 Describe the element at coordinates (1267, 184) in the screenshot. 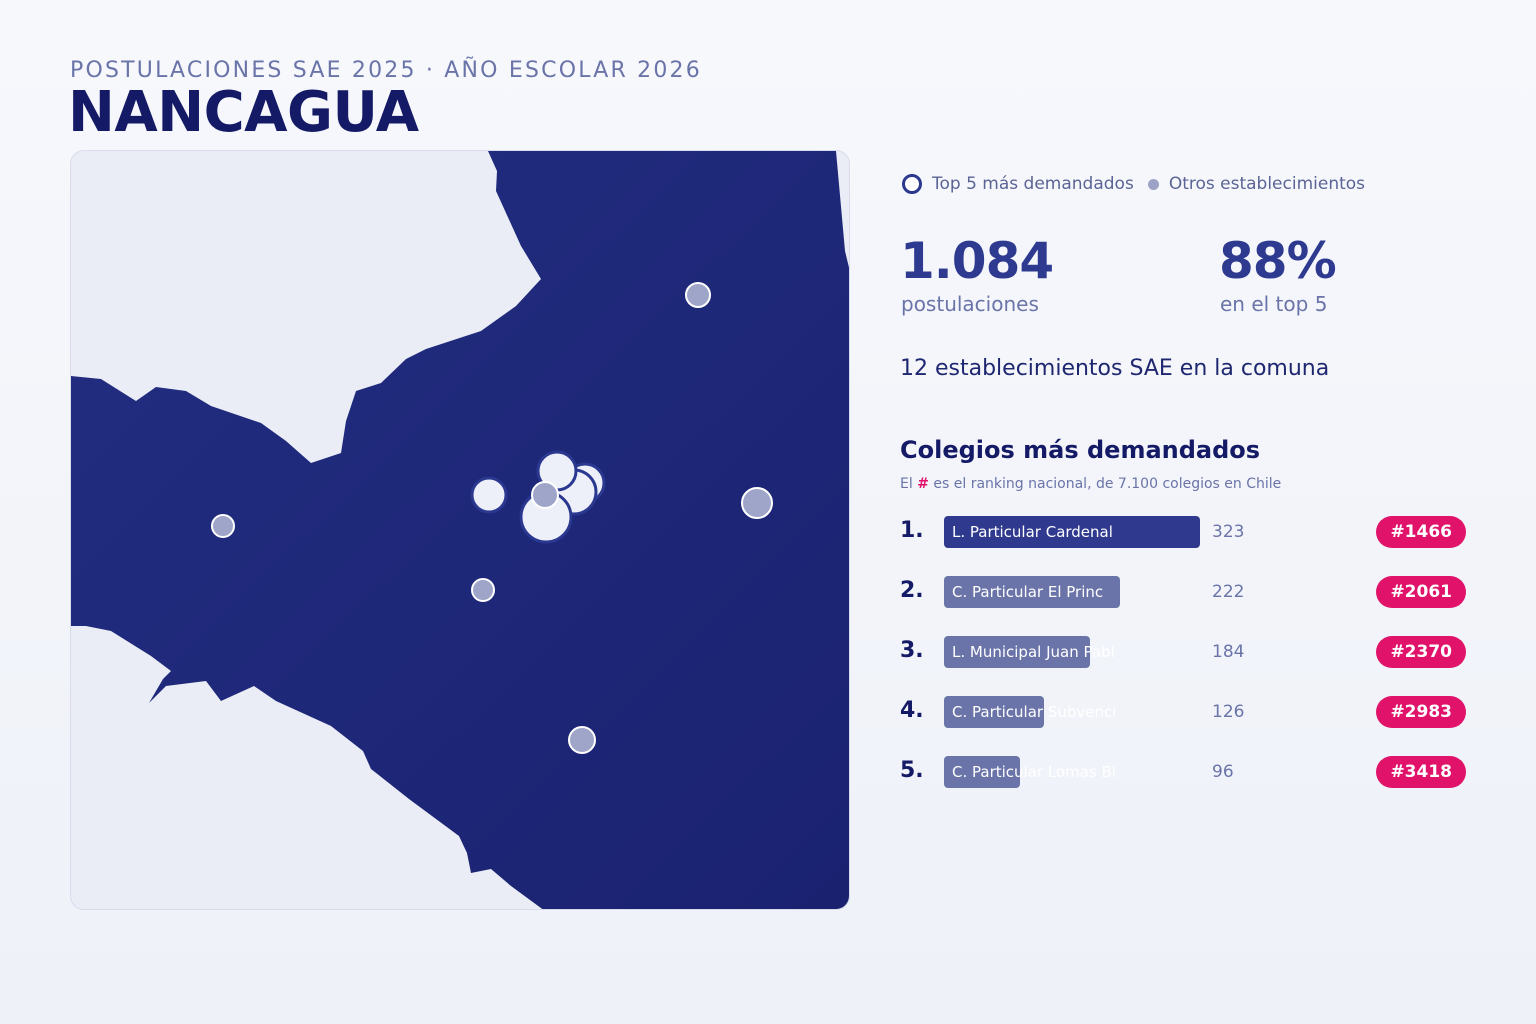

I see `legend-others-label: Otros establecimientos` at that location.